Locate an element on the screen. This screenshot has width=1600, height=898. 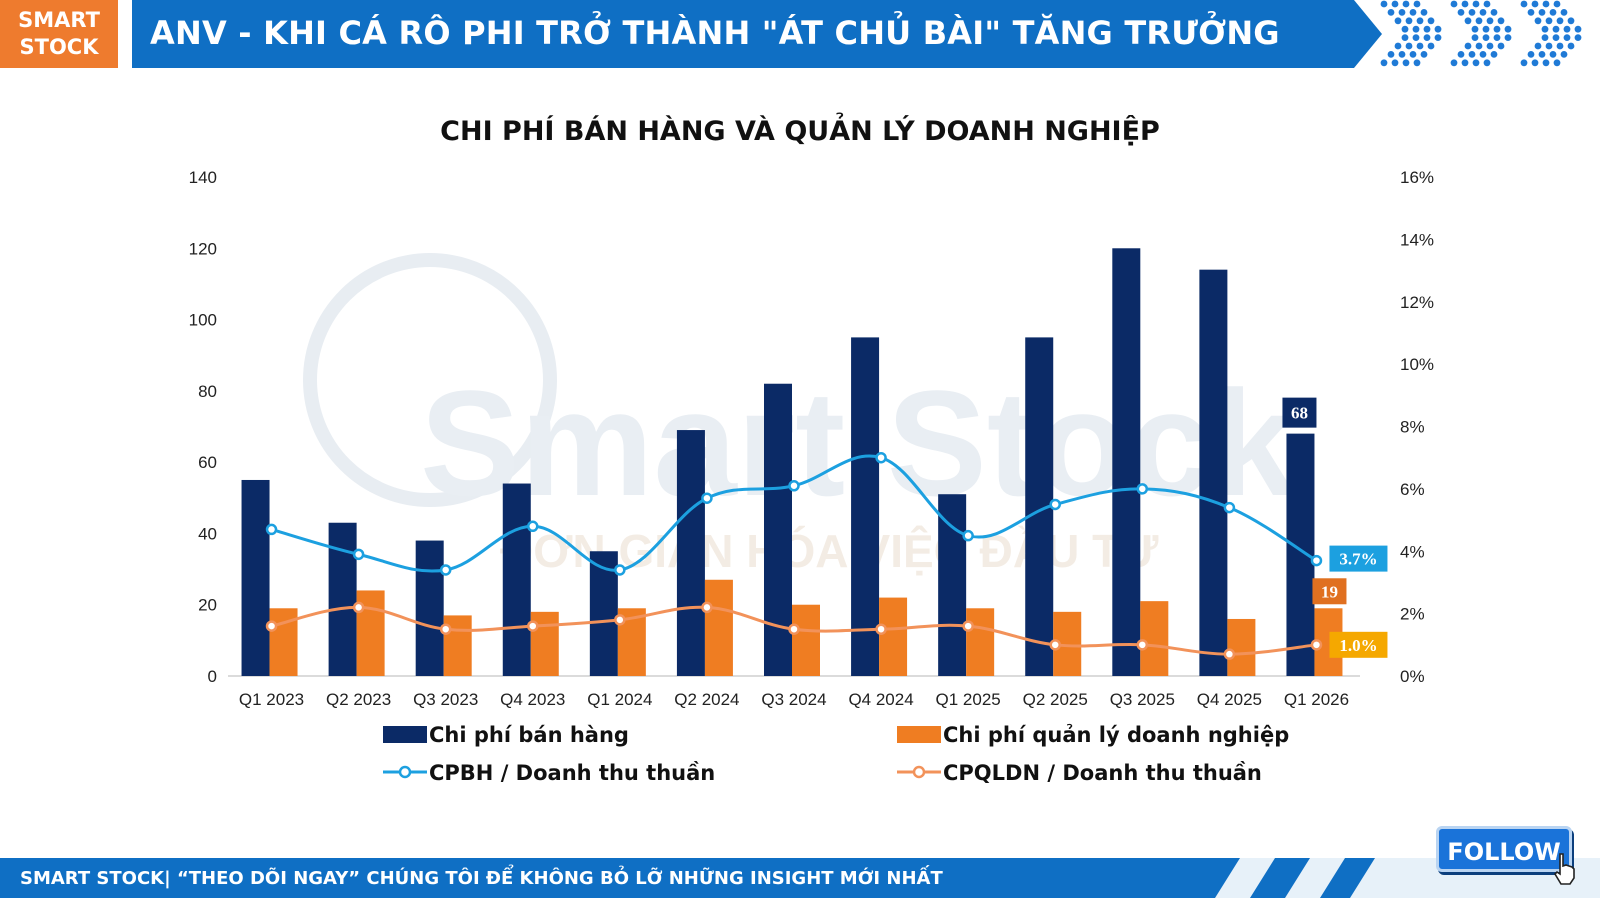
y-right-tick-label: 4% is located at coordinates (1412, 551).